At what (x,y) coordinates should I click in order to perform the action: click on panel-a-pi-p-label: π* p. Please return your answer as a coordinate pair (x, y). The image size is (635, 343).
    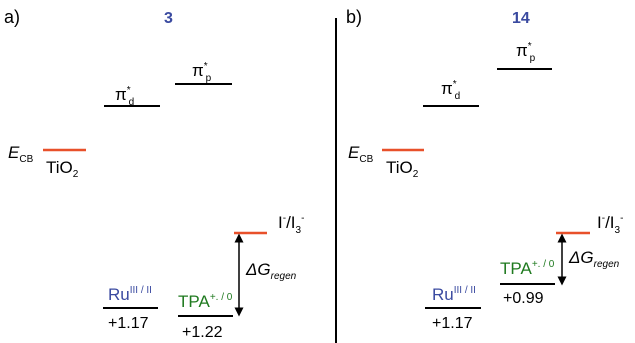
    Looking at the image, I should click on (202, 72).